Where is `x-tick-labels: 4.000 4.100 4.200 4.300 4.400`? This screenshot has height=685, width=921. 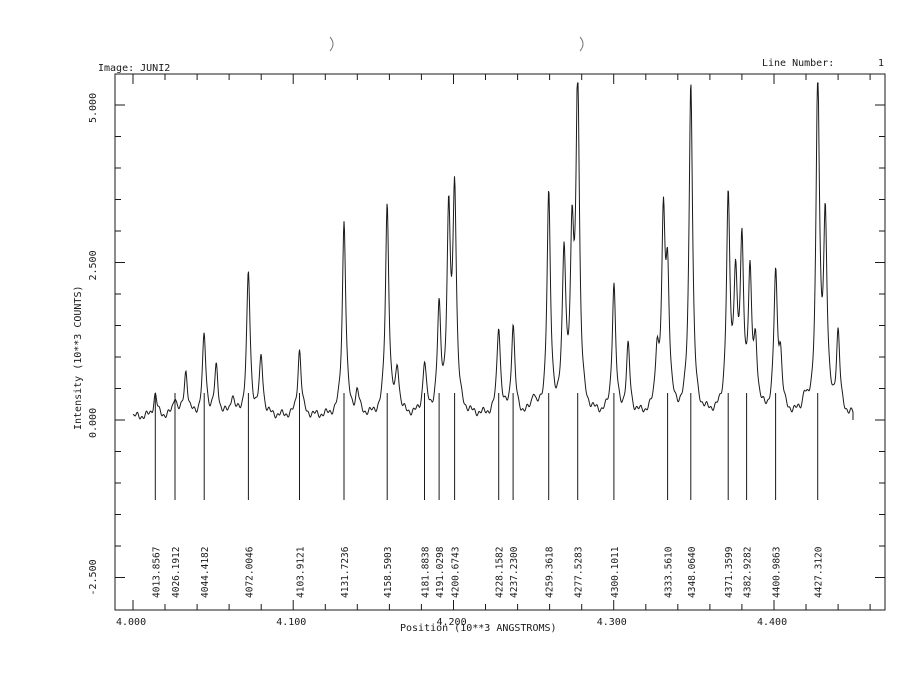
x-tick-labels: 4.000 4.100 4.200 4.300 4.400 is located at coordinates (451, 622).